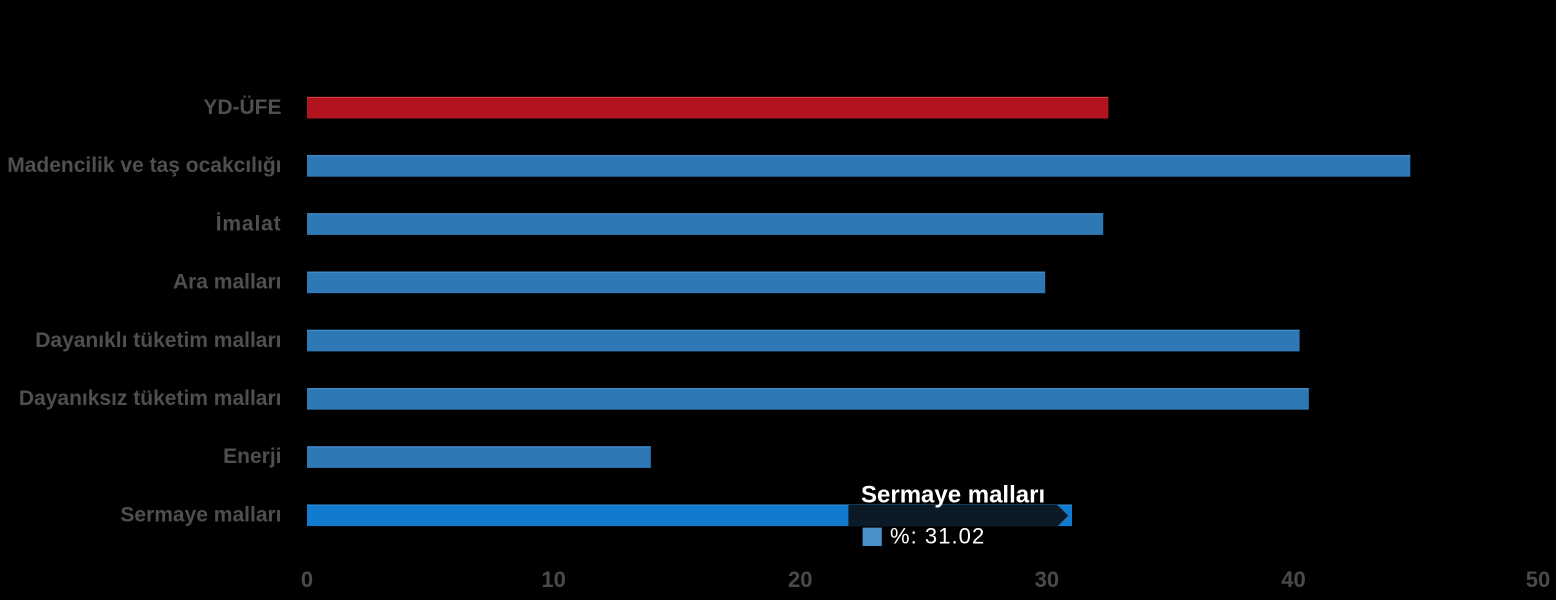 This screenshot has height=600, width=1556. I want to click on svg-text: Madencilik ve taş ocakcılığı, so click(144, 165).